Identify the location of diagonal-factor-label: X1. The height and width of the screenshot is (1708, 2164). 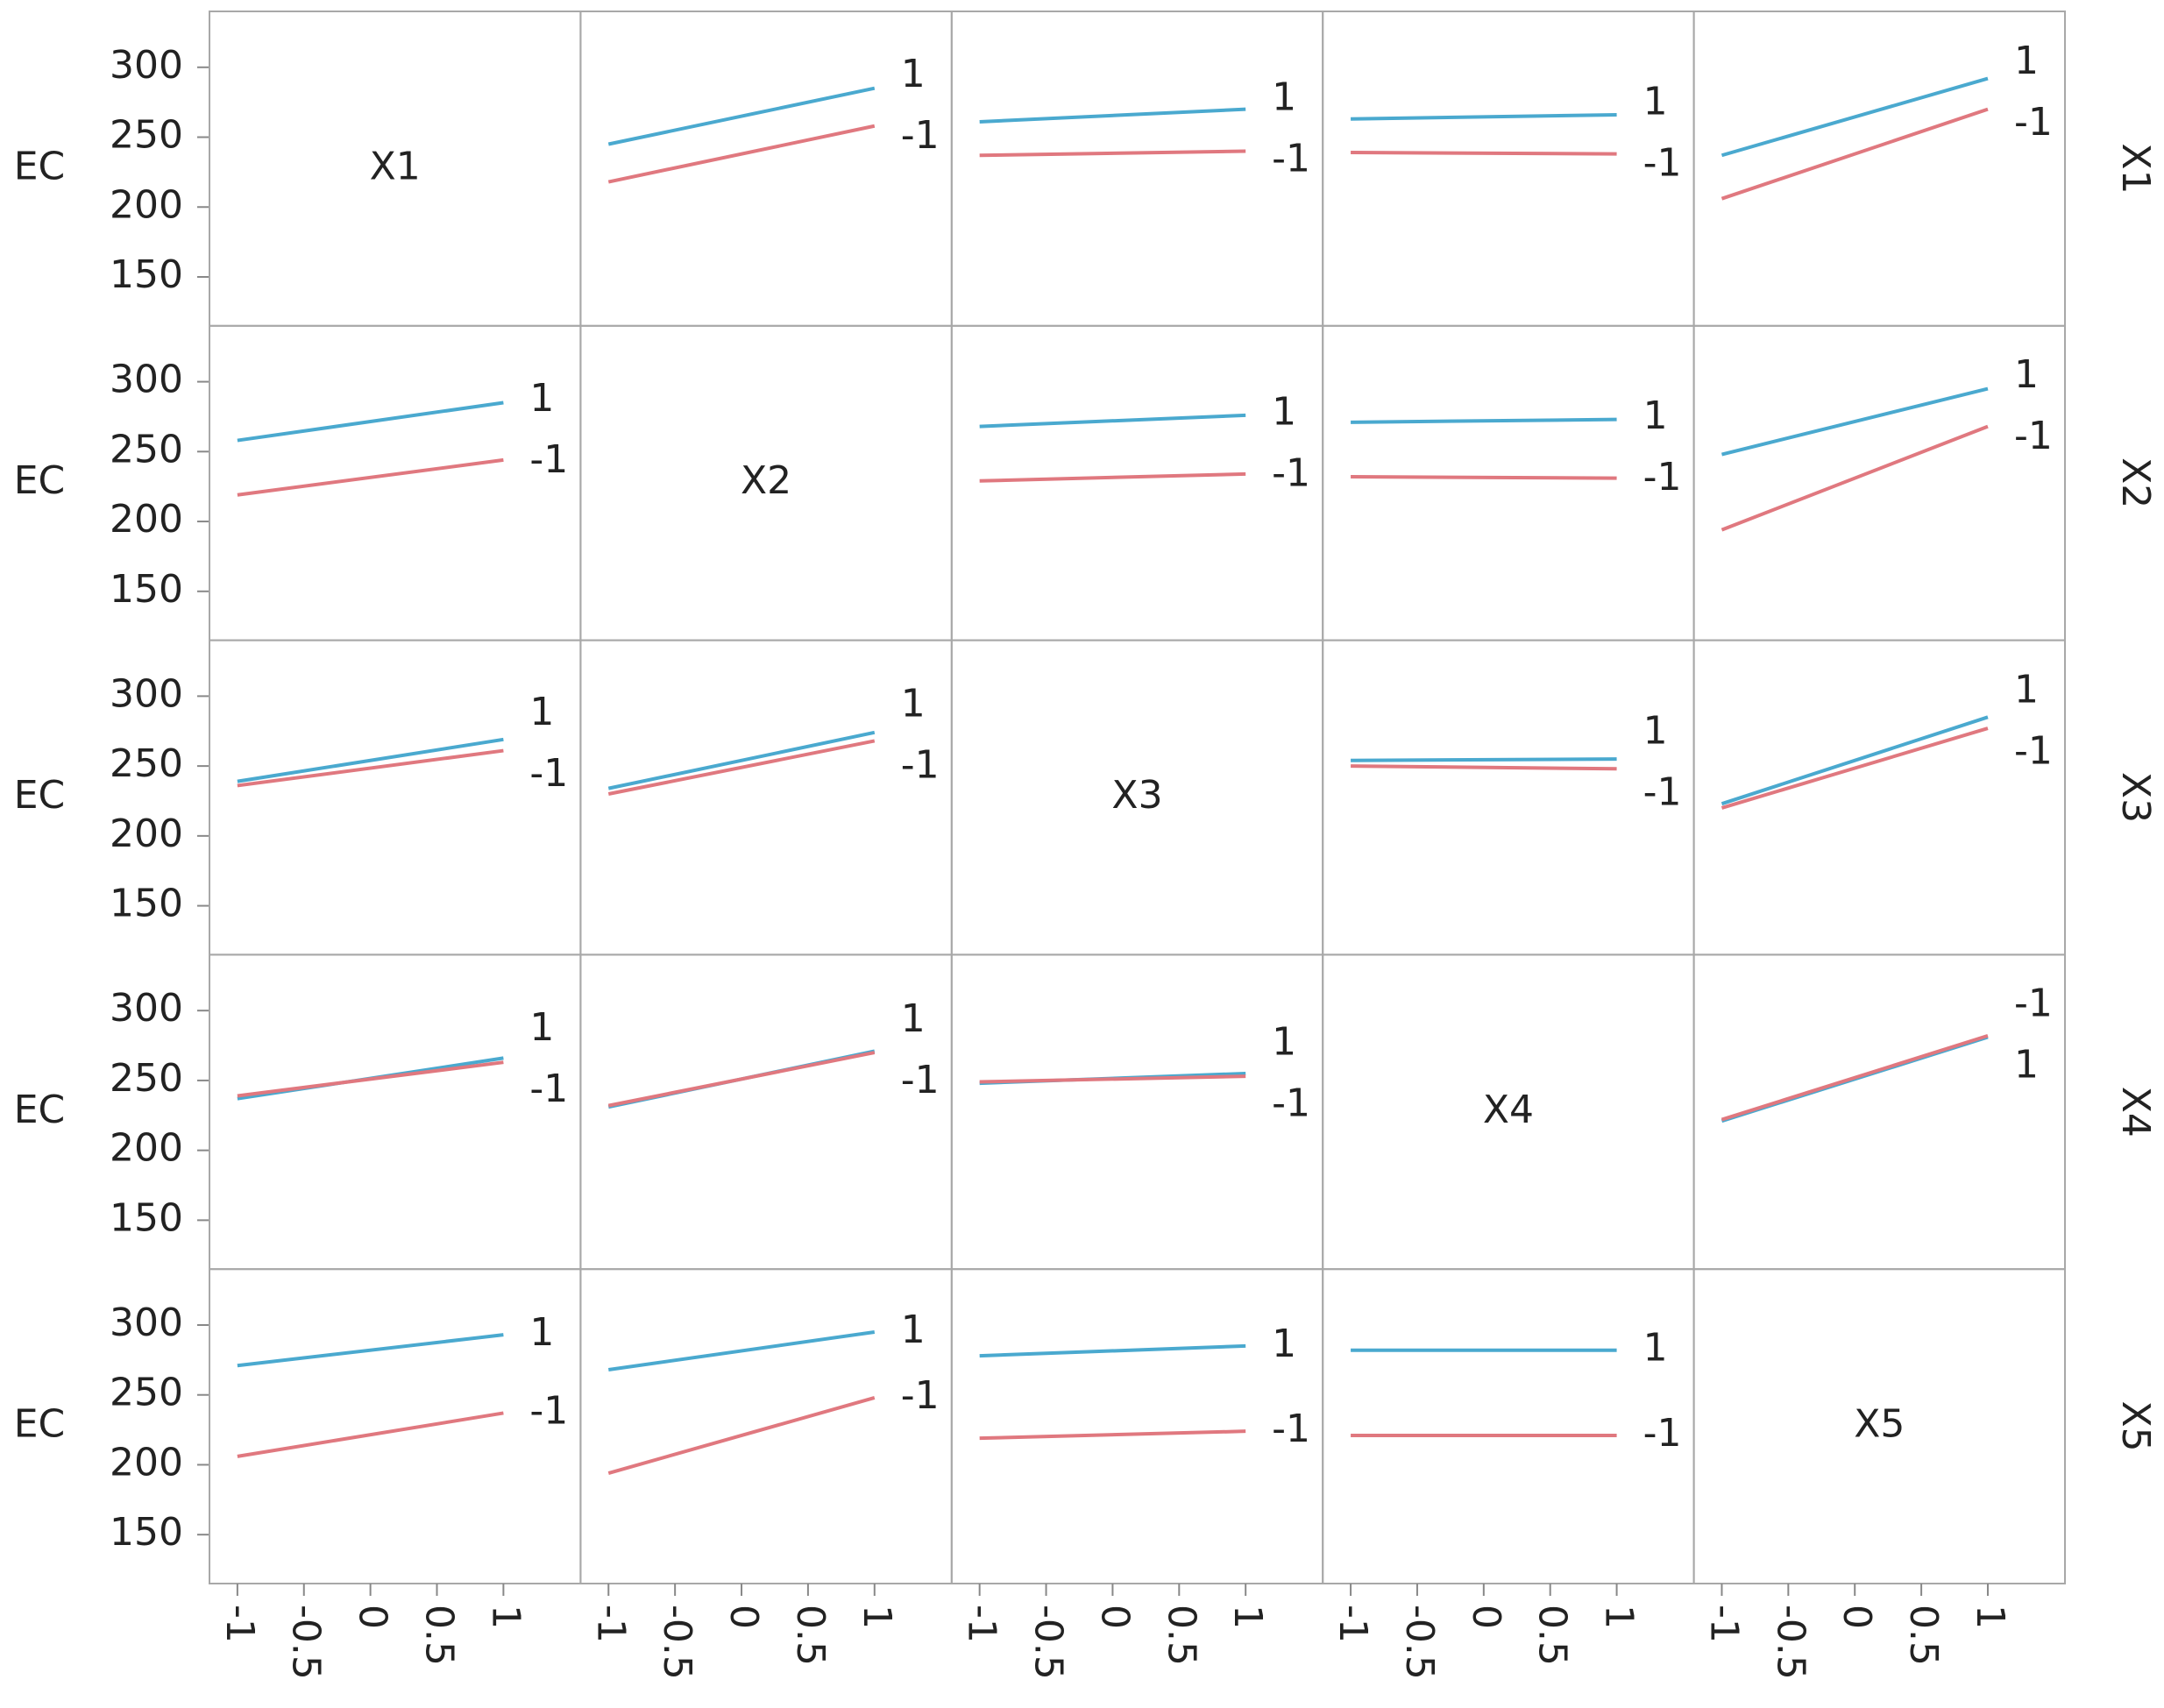
(395, 166).